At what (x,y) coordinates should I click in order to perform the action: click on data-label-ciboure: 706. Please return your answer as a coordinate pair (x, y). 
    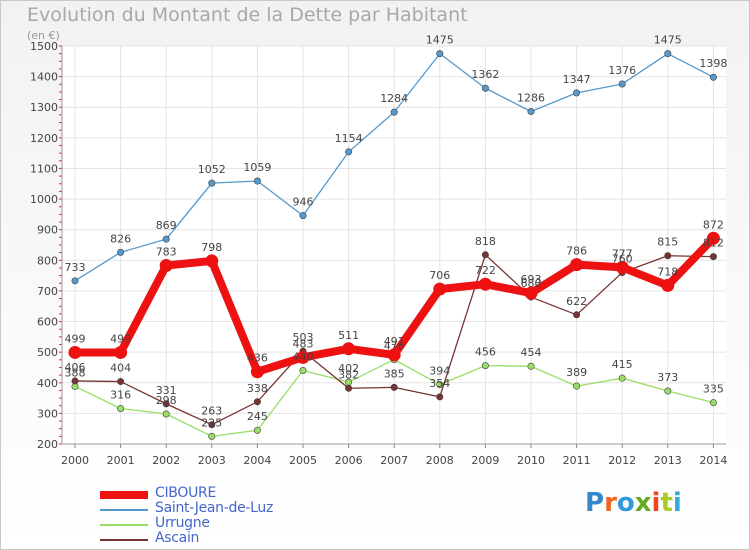
    Looking at the image, I should click on (439, 275).